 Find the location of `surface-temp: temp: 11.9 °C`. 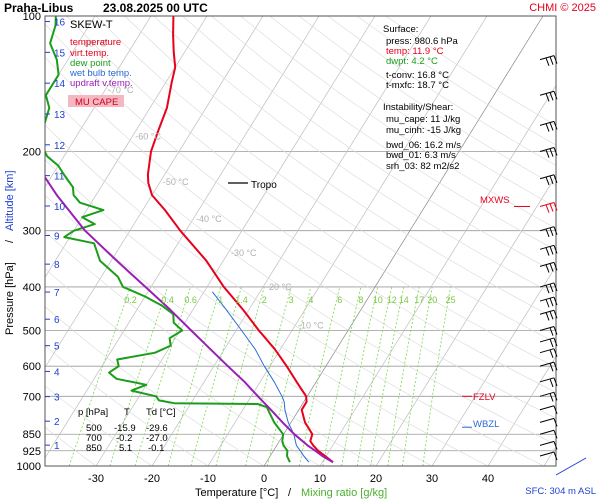

surface-temp: temp: 11.9 °C is located at coordinates (415, 51).